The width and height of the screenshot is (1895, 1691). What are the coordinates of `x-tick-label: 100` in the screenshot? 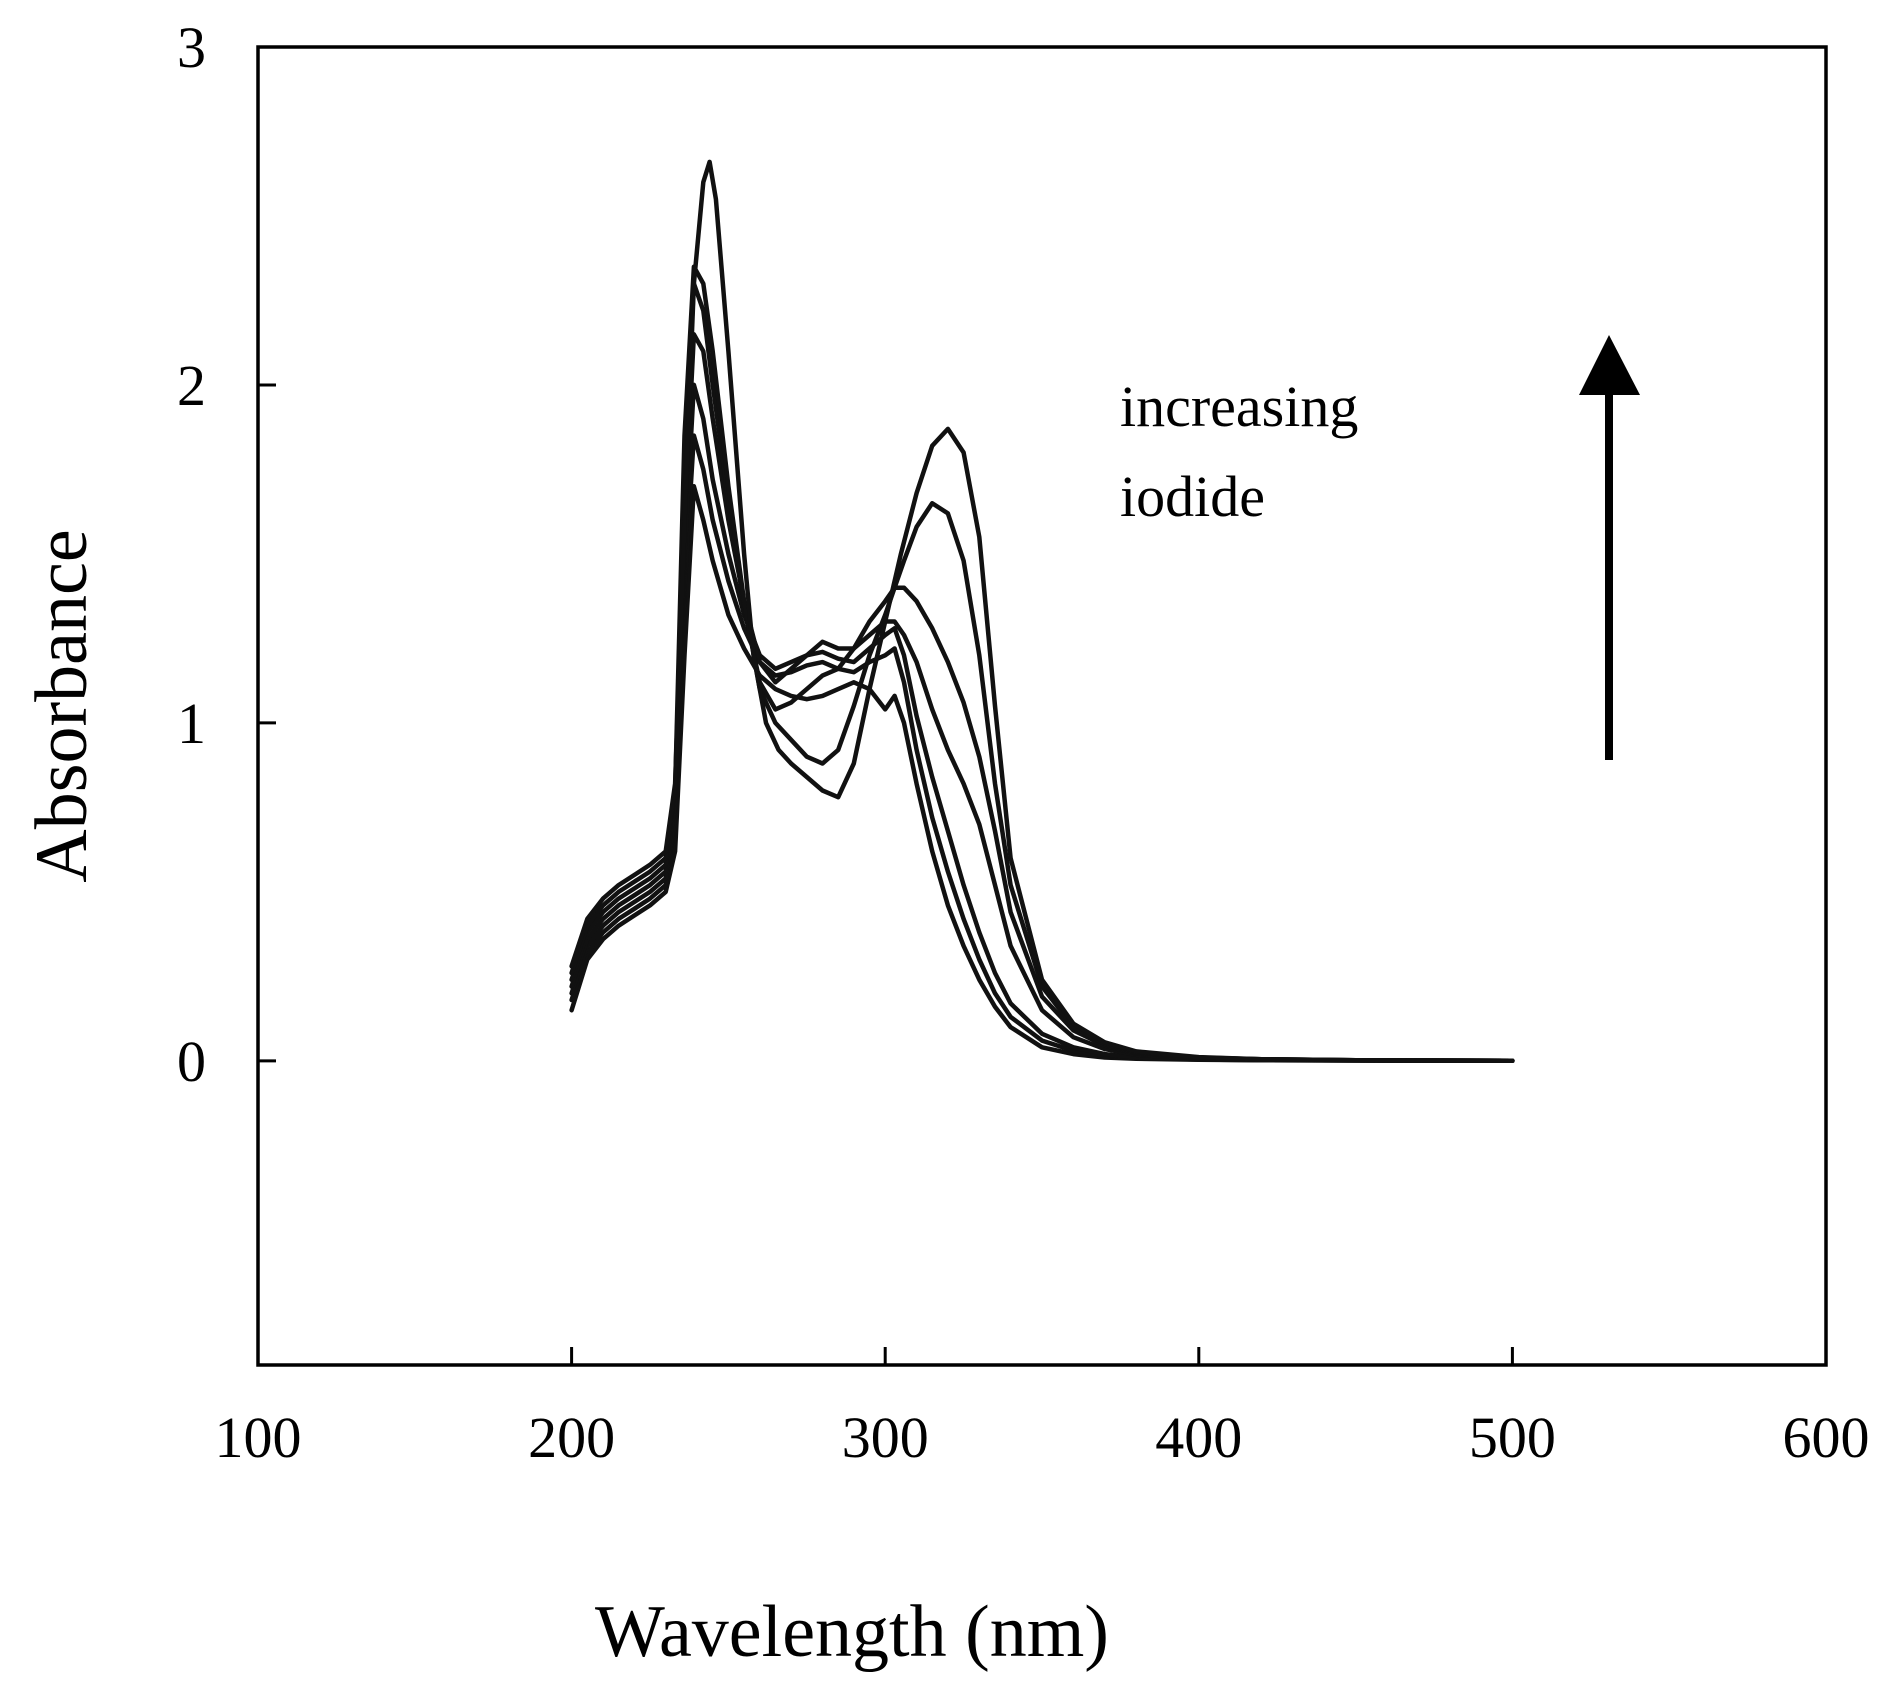 It's located at (258, 1437).